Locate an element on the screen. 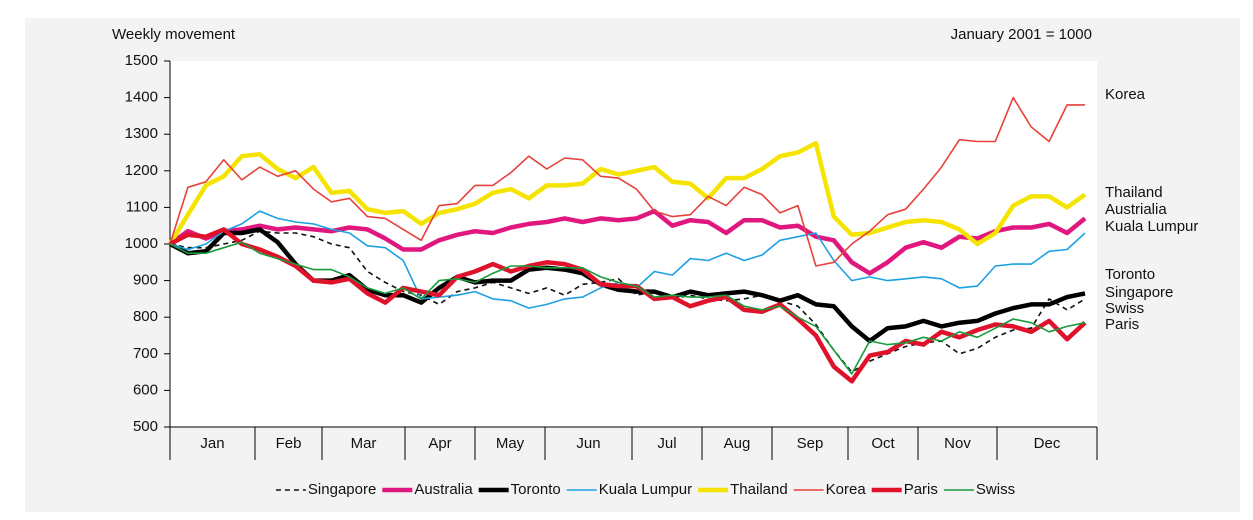 This screenshot has width=1253, height=520. x-tick-label: Aug is located at coordinates (737, 443).